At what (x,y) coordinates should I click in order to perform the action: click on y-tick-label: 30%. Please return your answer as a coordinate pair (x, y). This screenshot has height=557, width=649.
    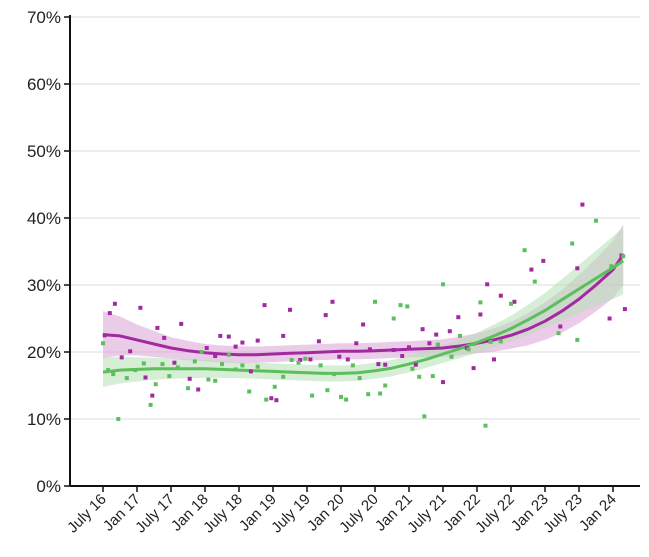
    Looking at the image, I should click on (44, 285).